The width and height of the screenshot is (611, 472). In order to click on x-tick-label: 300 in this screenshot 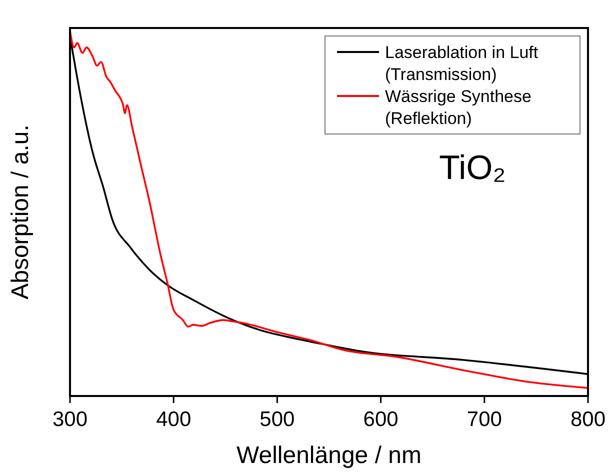, I will do `click(70, 419)`.